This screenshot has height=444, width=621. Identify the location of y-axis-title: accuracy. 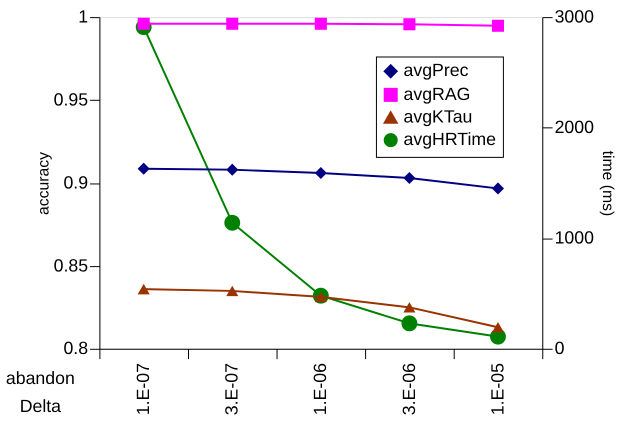
(44, 183).